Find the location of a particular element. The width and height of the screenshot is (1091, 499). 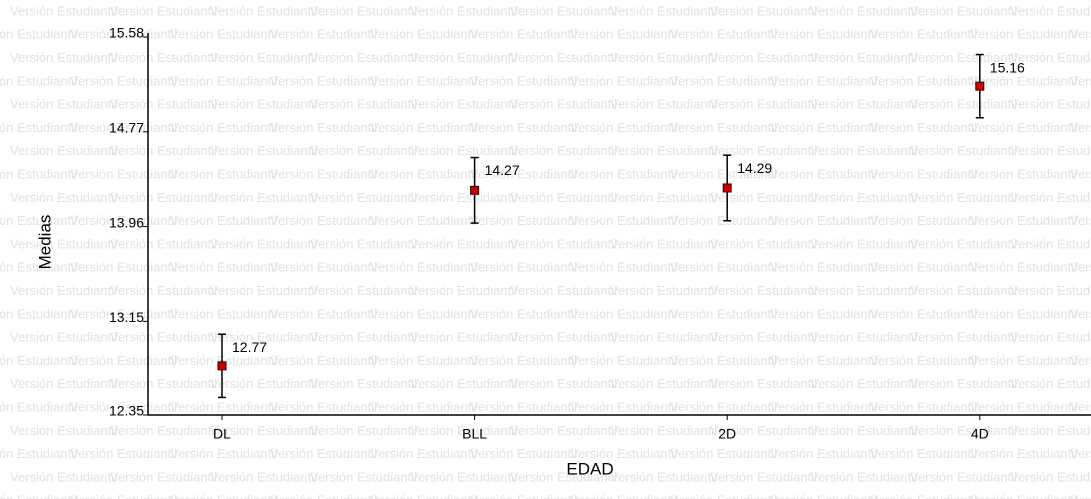

y-tick-label: 12.35 is located at coordinates (126, 411).